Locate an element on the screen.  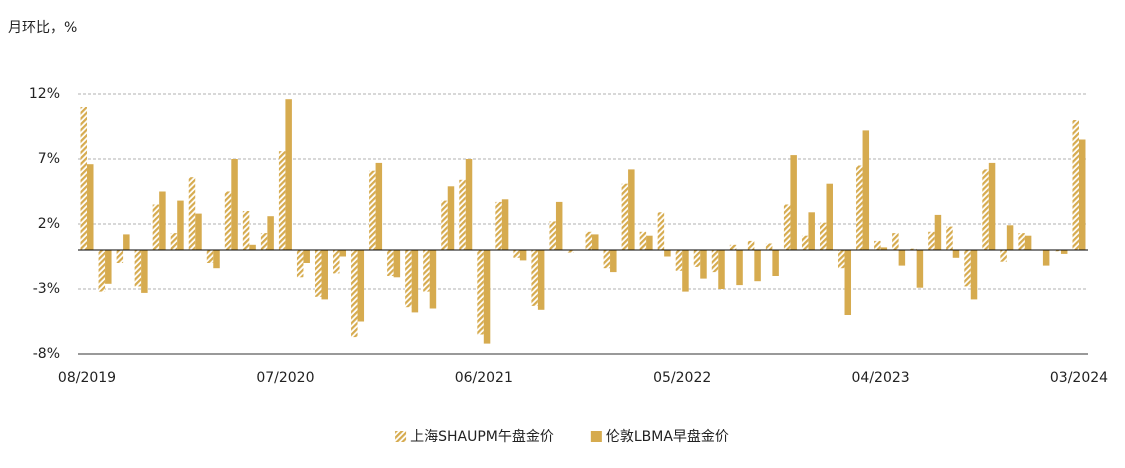
x-tick-label: 03/2024 is located at coordinates (1079, 378).